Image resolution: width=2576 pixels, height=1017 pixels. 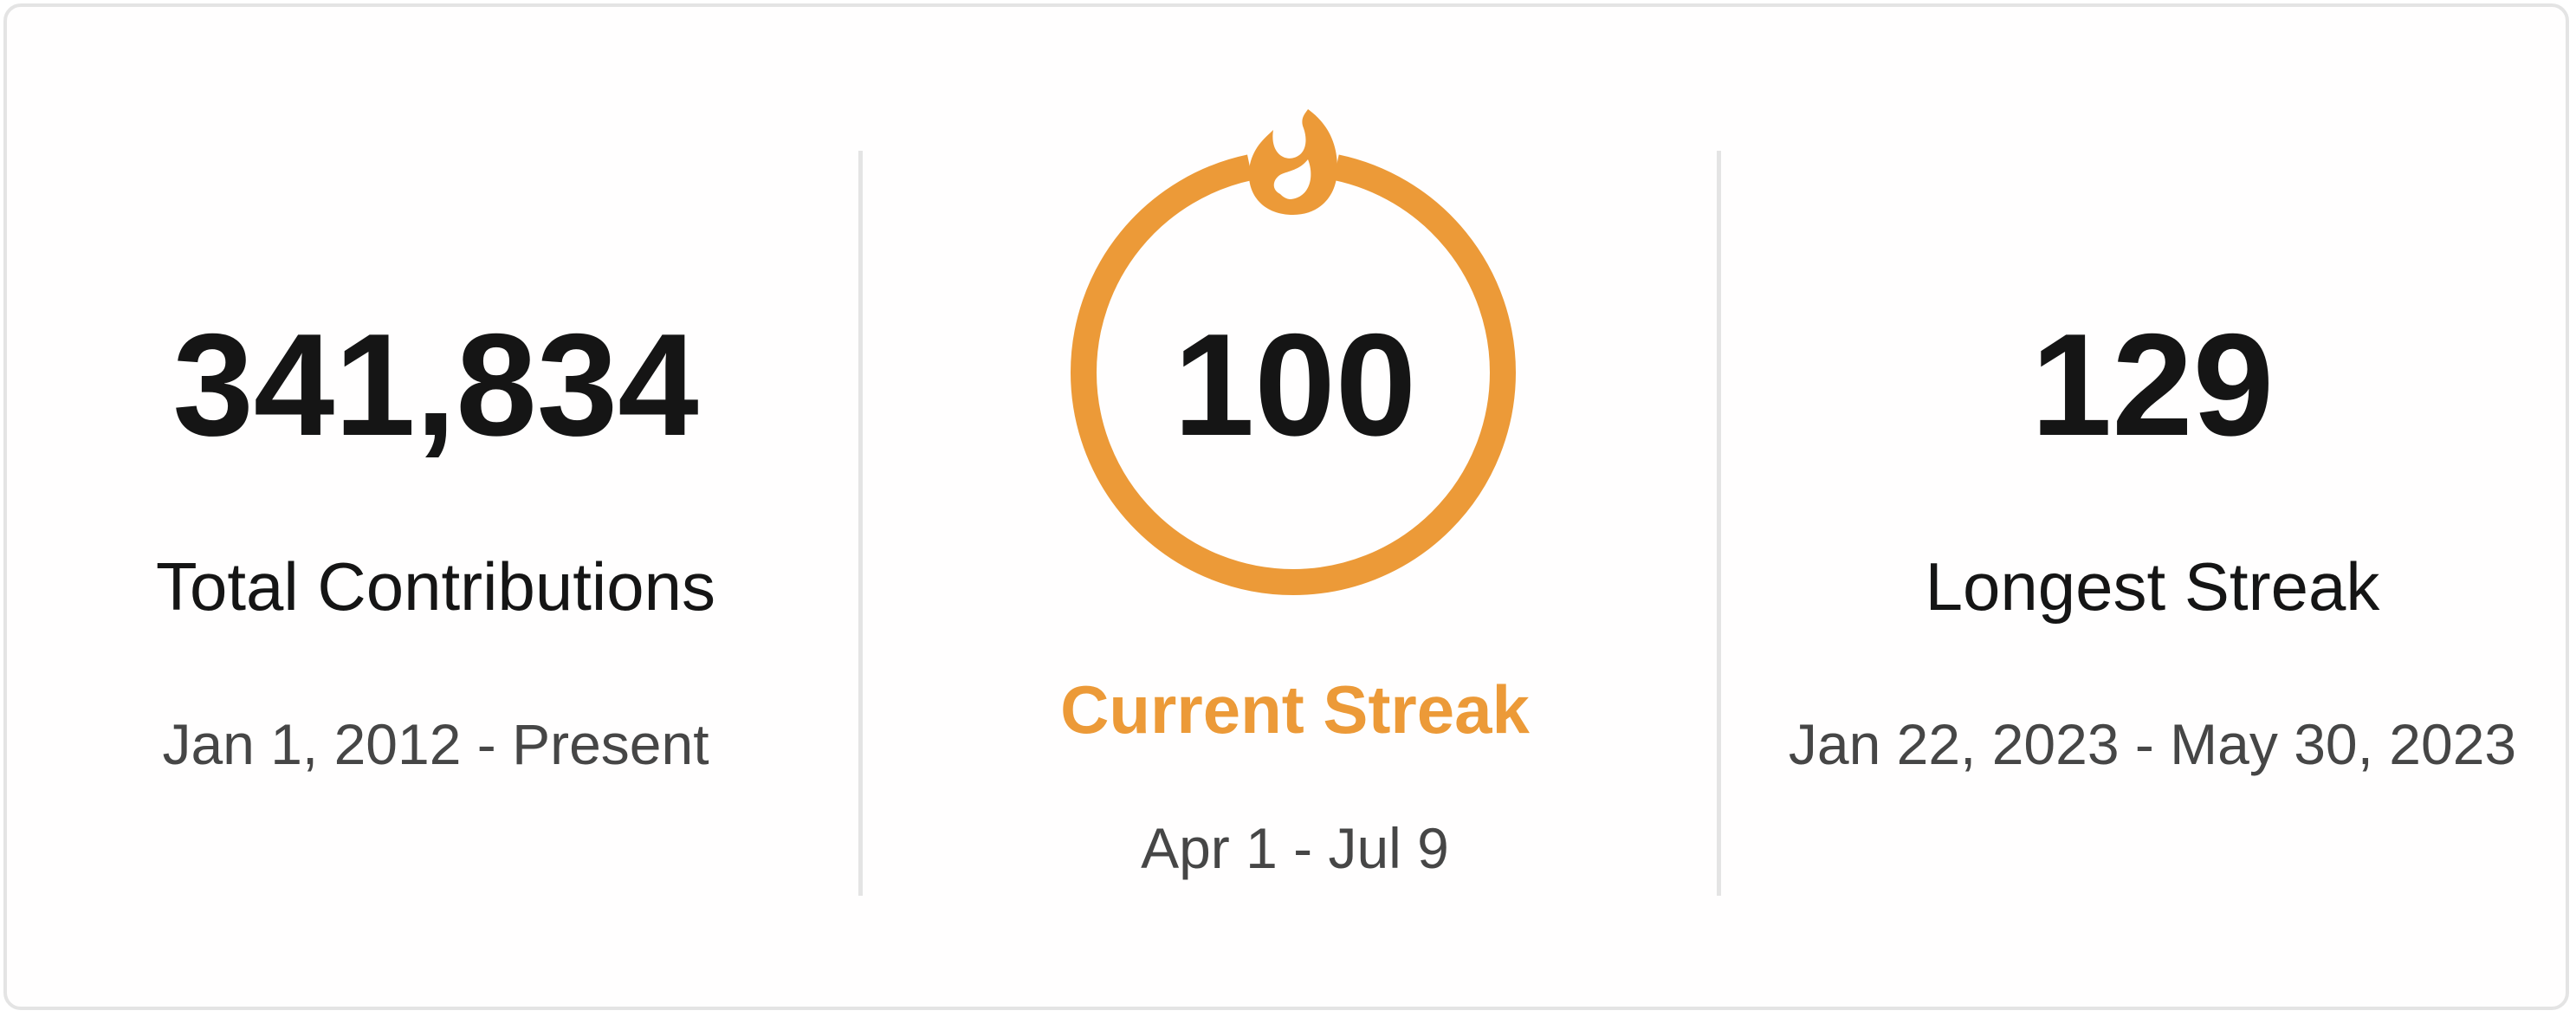 I want to click on total-contributions-value: 341,834, so click(x=435, y=384).